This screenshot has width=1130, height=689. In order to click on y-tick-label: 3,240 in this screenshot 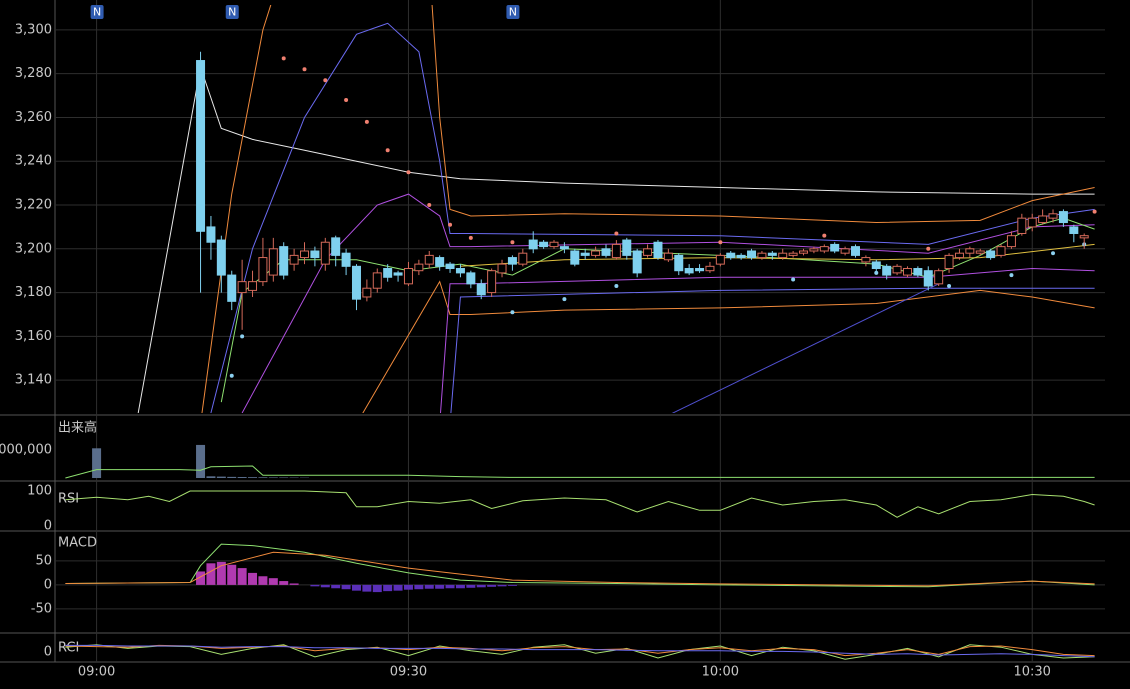, I will do `click(33, 161)`.